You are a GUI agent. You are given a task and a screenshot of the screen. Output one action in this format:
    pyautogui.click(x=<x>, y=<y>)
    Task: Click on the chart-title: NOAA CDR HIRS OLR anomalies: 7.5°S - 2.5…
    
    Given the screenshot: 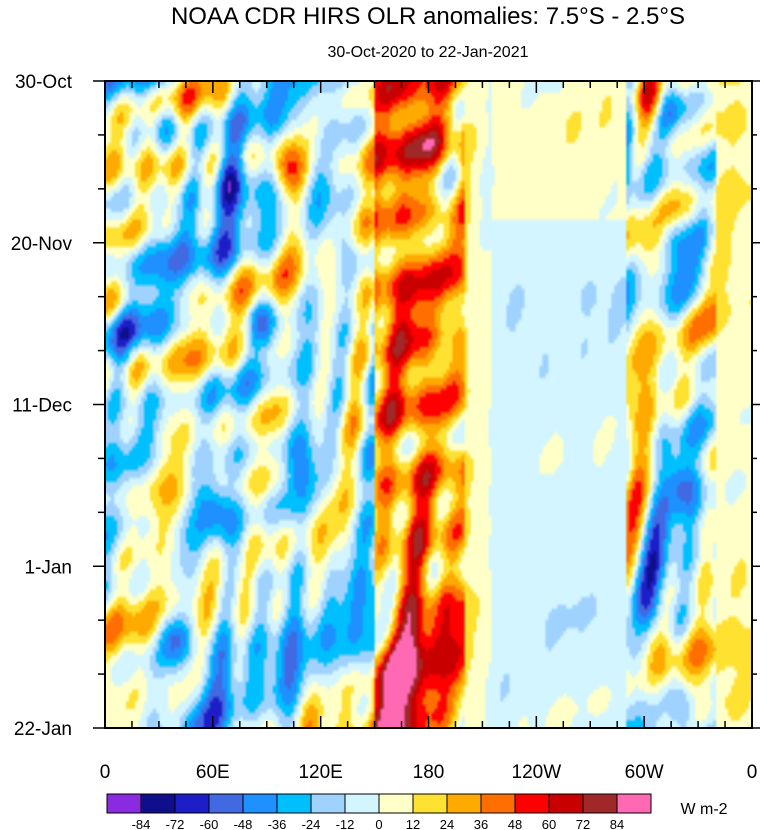 What is the action you would take?
    pyautogui.click(x=428, y=16)
    